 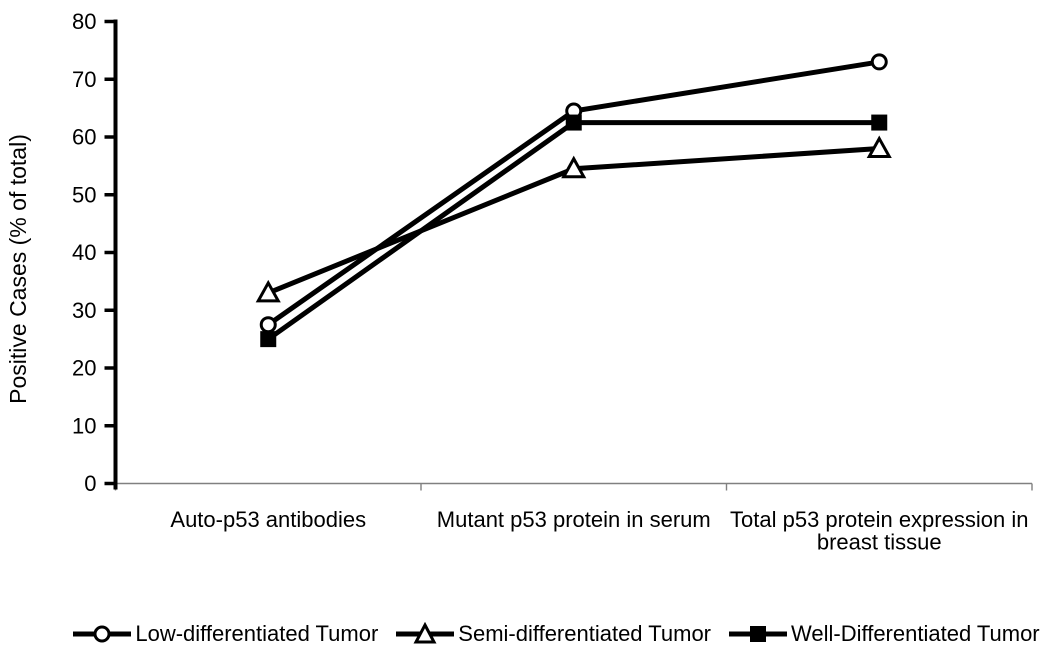 What do you see at coordinates (257, 633) in the screenshot?
I see `legend-label: Low-differentiated Tumor` at bounding box center [257, 633].